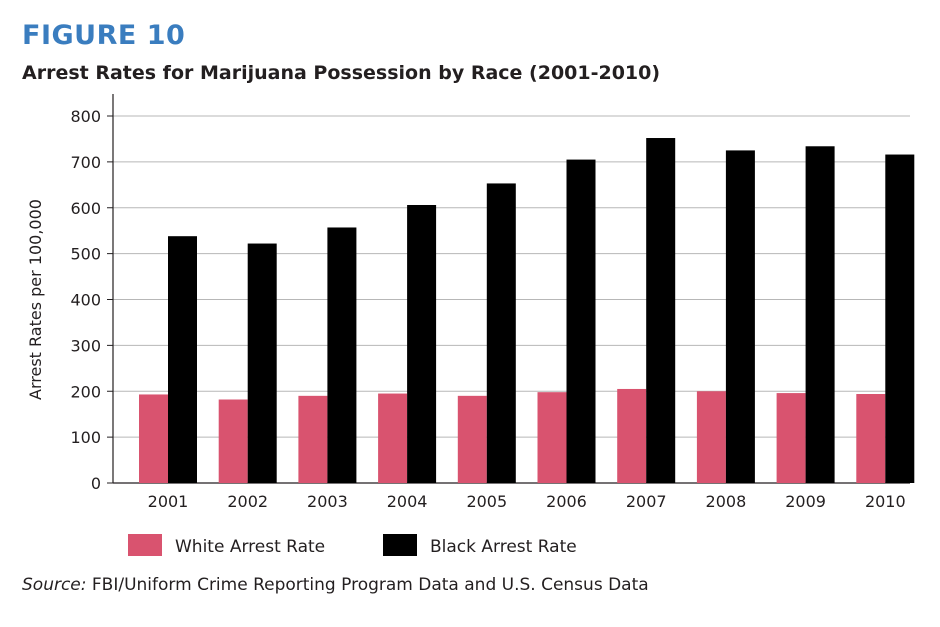 This screenshot has height=627, width=940. Describe the element at coordinates (250, 547) in the screenshot. I see `legend-label: White Arrest Rate` at that location.